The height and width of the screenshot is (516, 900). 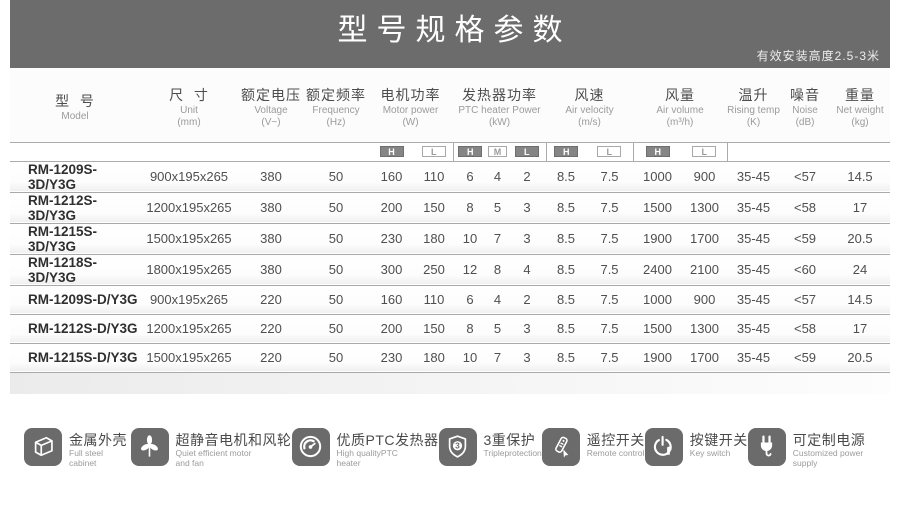 What do you see at coordinates (497, 176) in the screenshot?
I see `cell-ptc-m: 4` at bounding box center [497, 176].